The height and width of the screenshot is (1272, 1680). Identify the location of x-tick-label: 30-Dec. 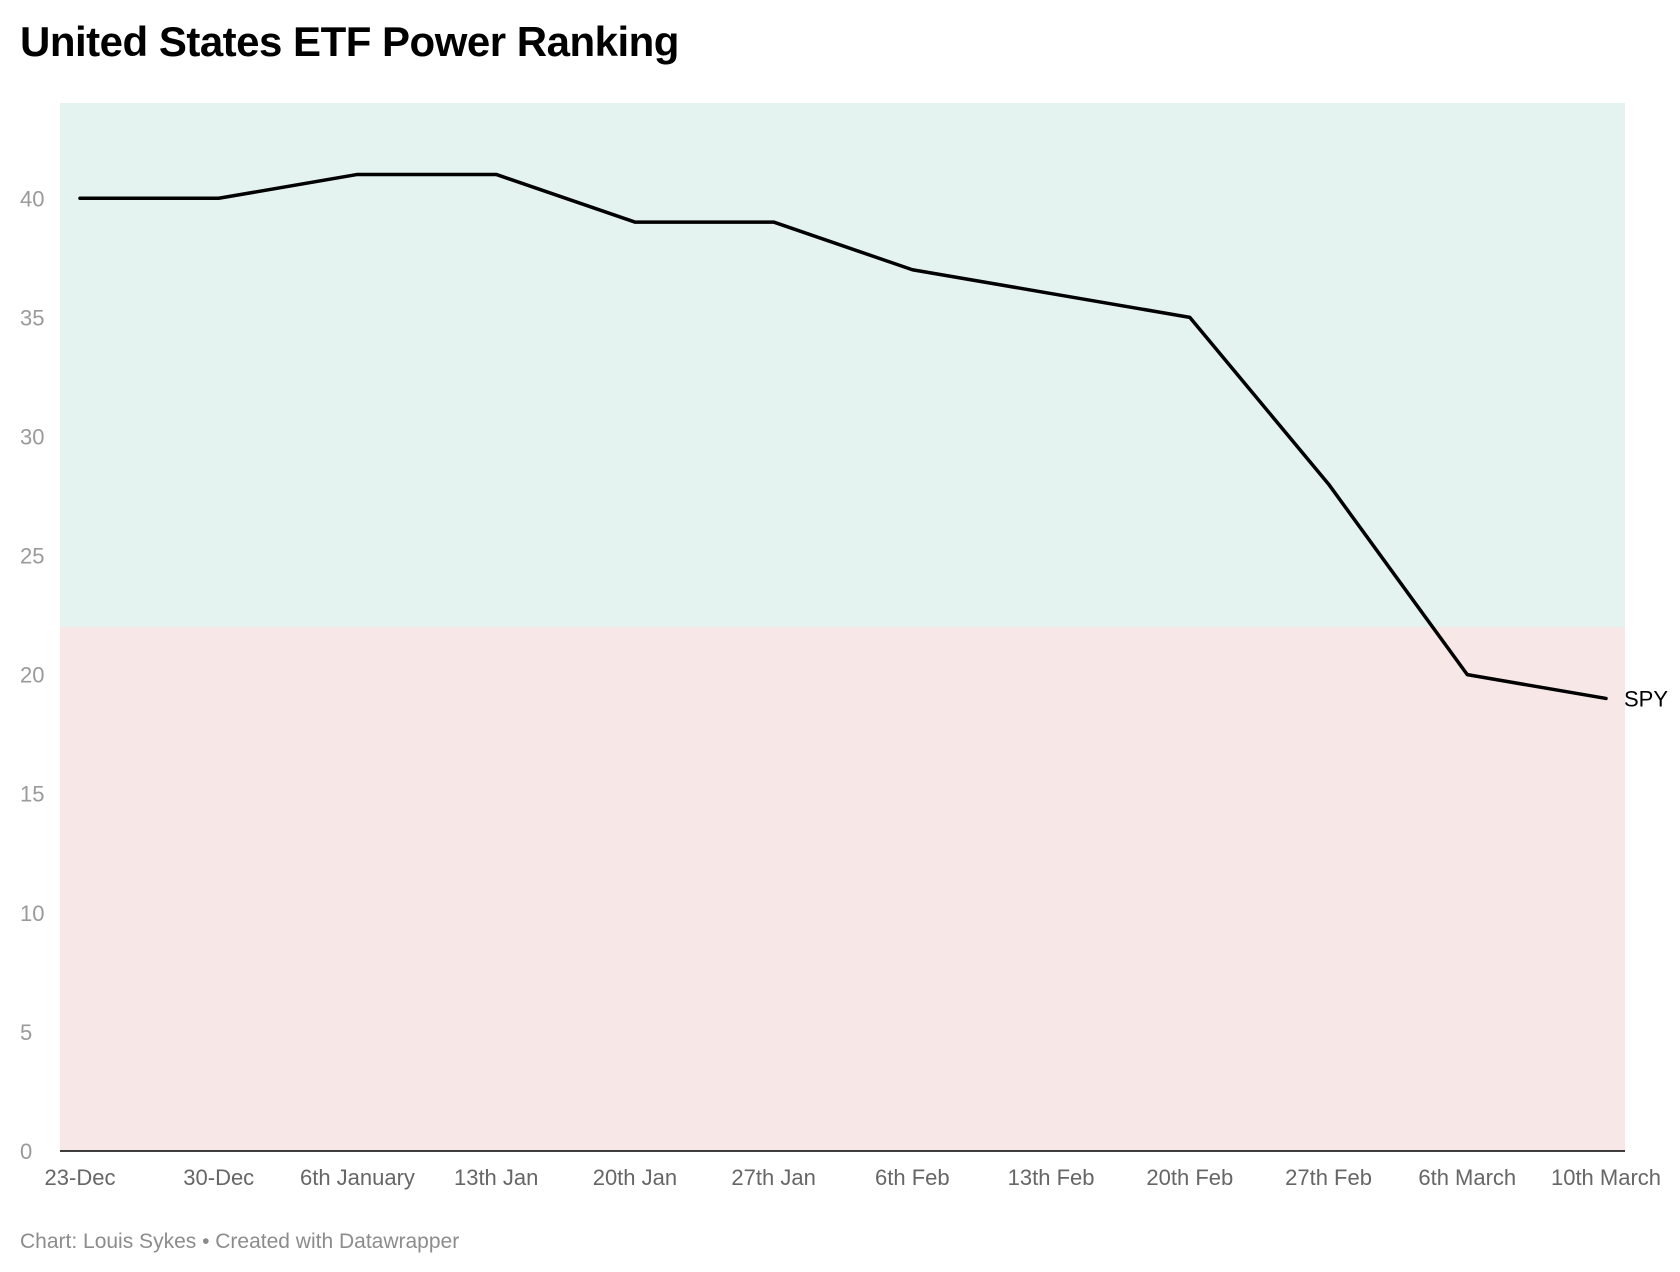
(218, 1177).